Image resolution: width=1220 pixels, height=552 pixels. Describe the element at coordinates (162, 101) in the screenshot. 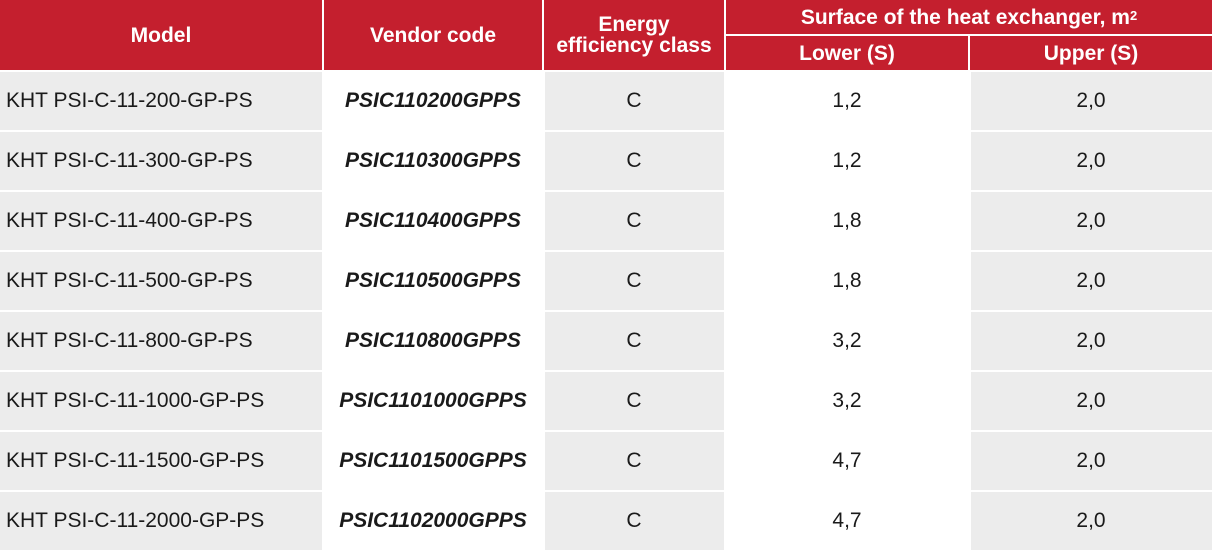

I see `model-cell: KHT PSI-C-11-200-GP-PS` at that location.